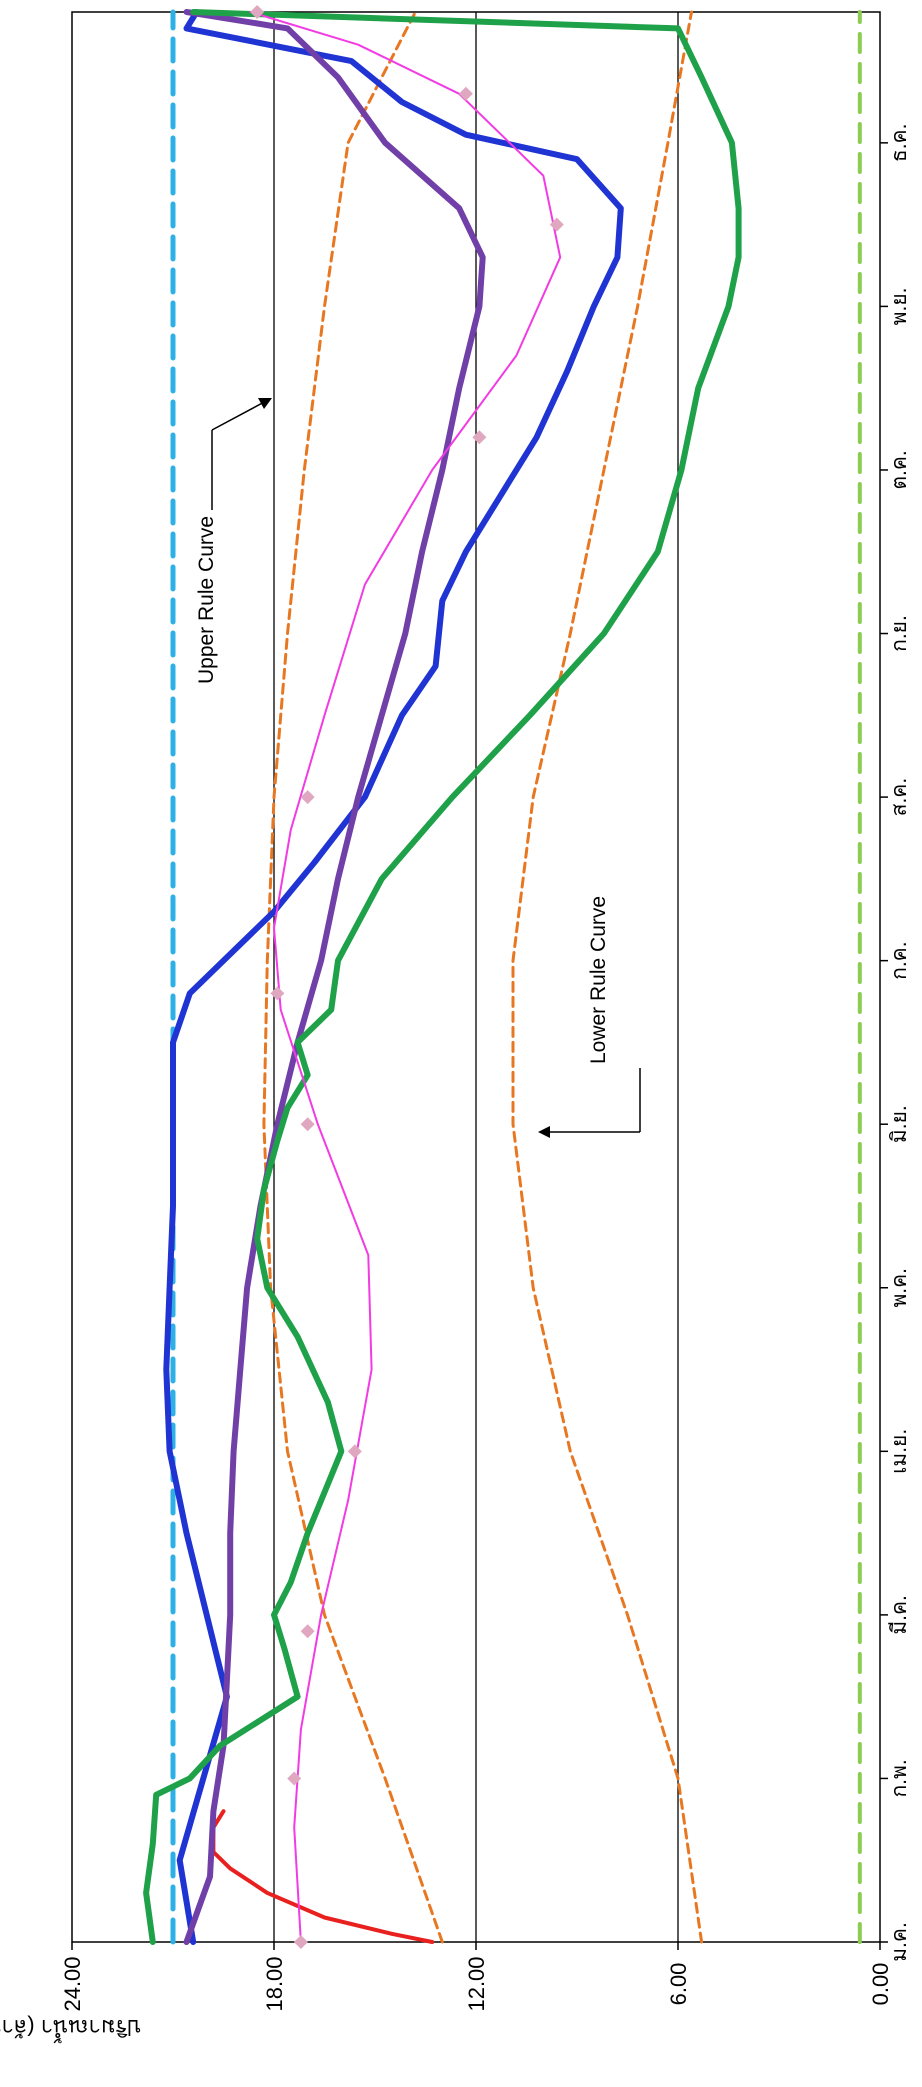 This screenshot has height=2087, width=922. What do you see at coordinates (240, 415) in the screenshot?
I see `upper-annotation-arrow` at bounding box center [240, 415].